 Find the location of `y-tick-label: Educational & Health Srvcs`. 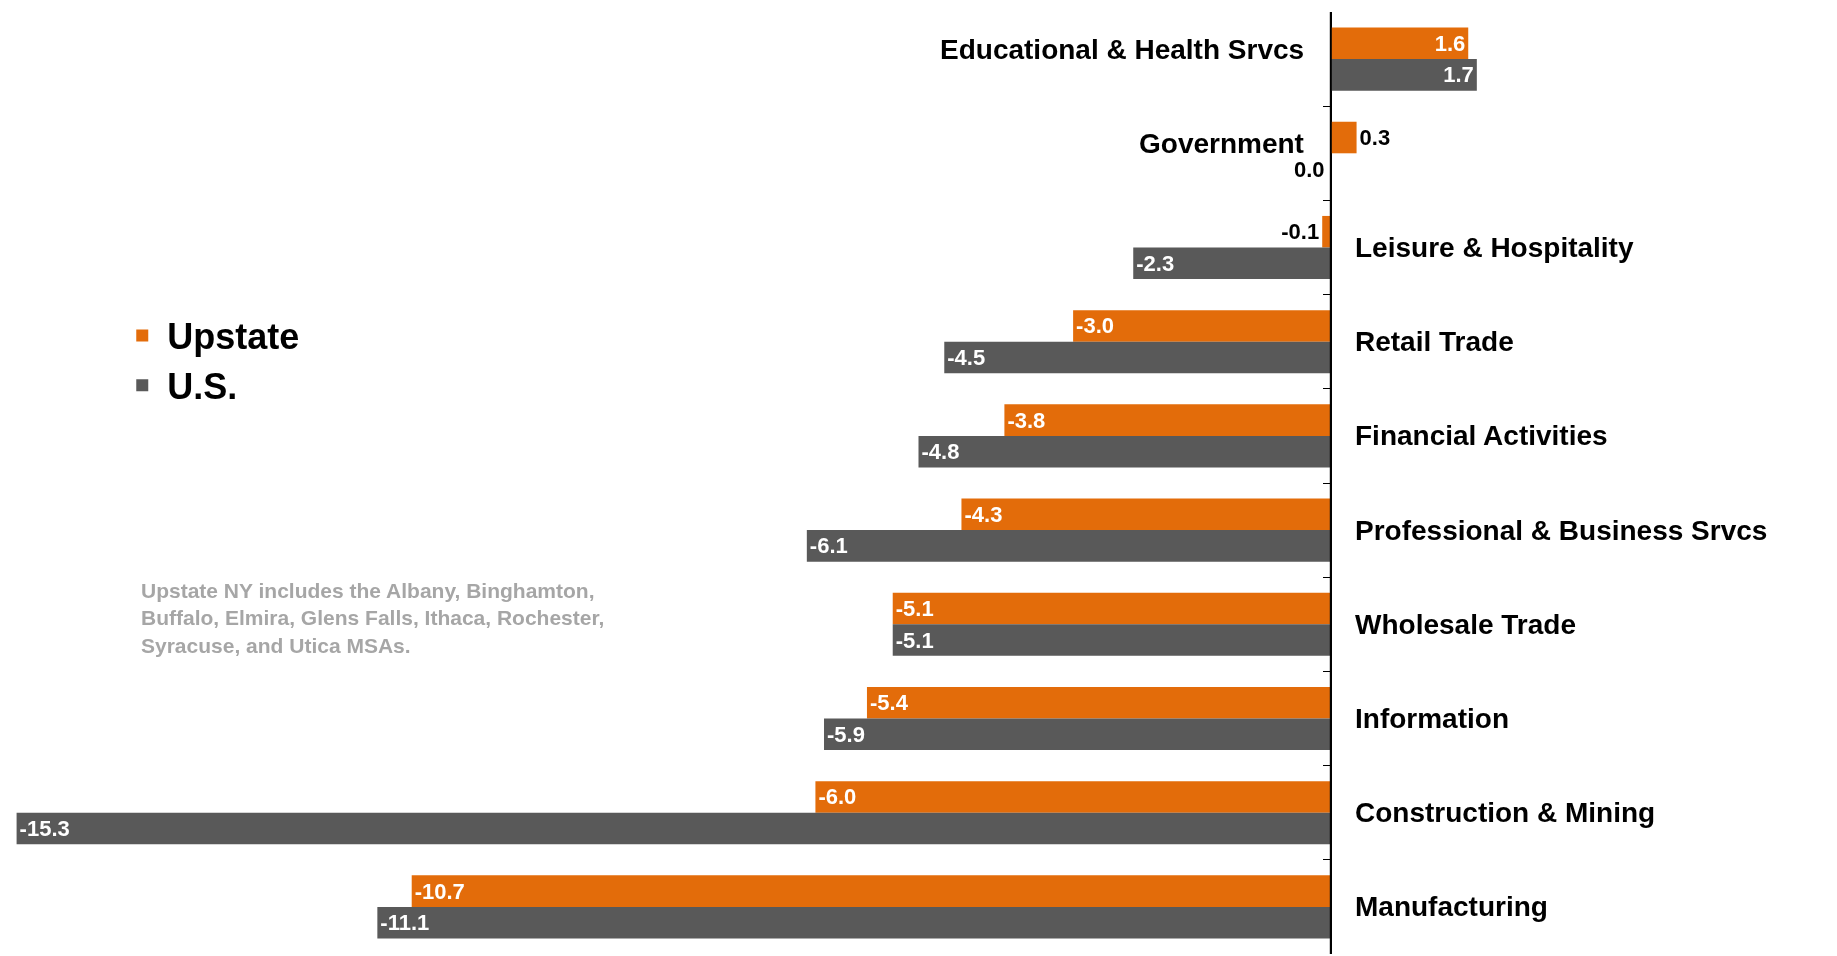

y-tick-label: Educational & Health Srvcs is located at coordinates (1122, 49).